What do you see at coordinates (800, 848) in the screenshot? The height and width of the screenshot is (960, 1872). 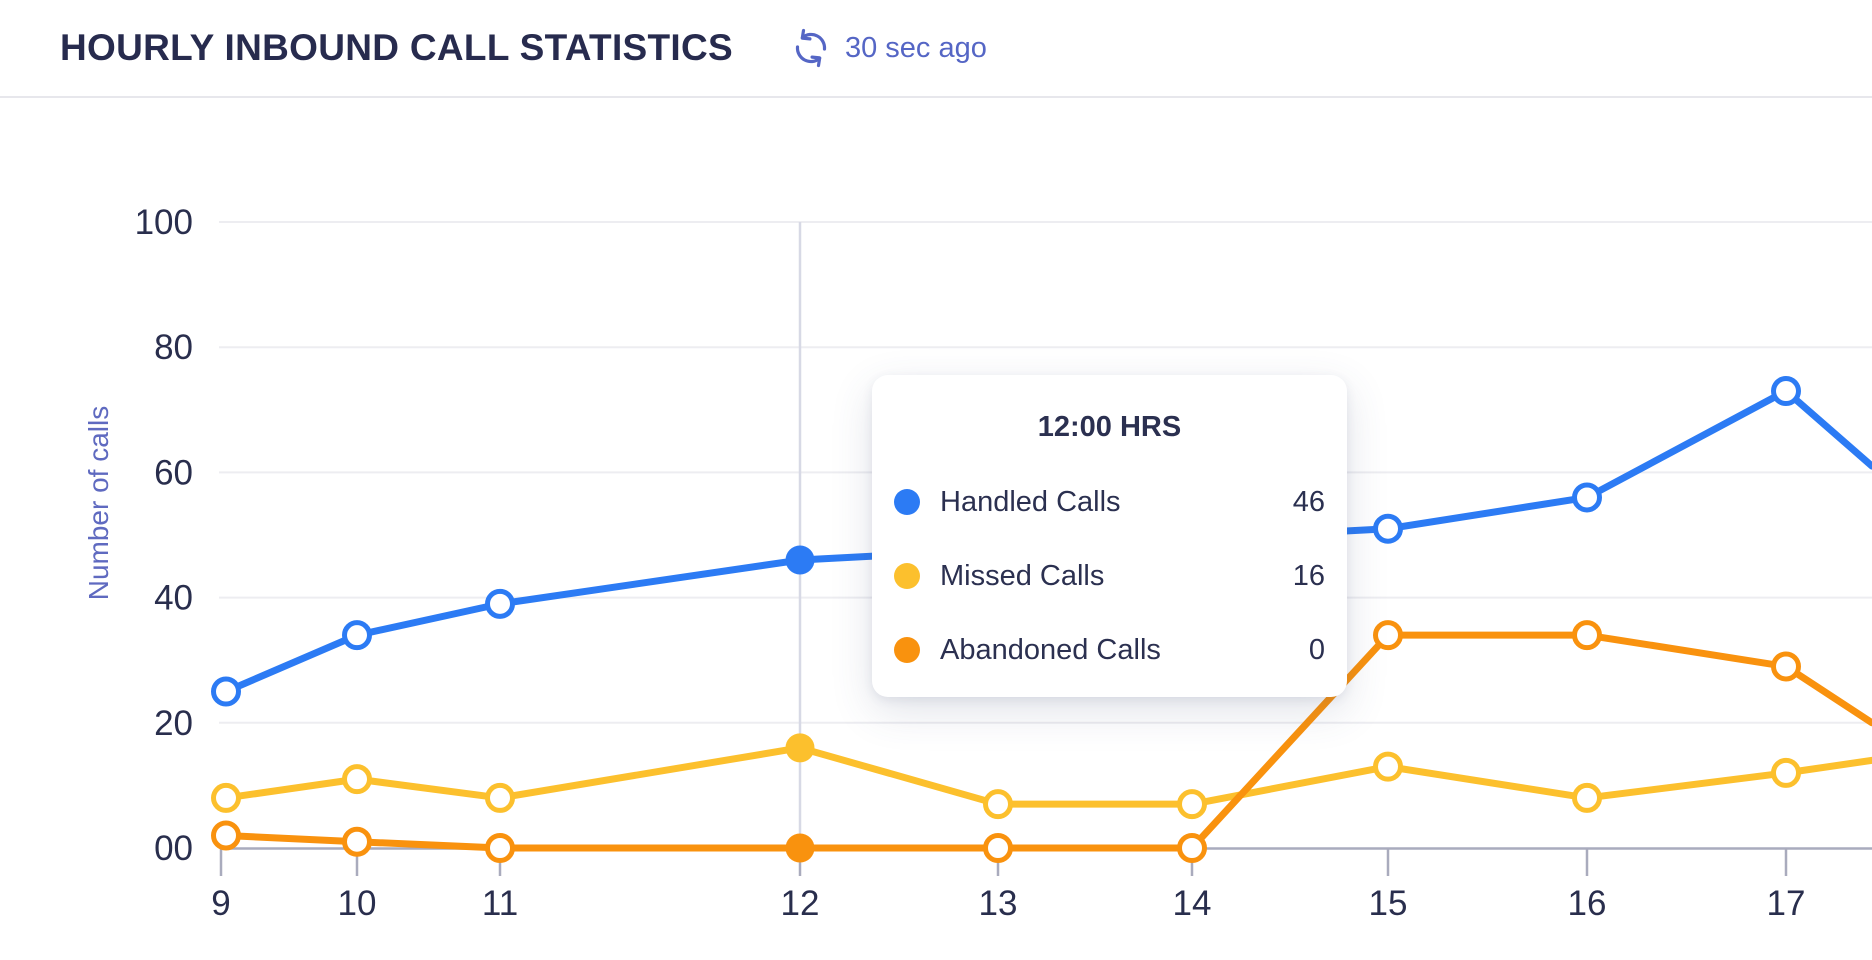 I see `marker-abandoned-calls-12-active` at bounding box center [800, 848].